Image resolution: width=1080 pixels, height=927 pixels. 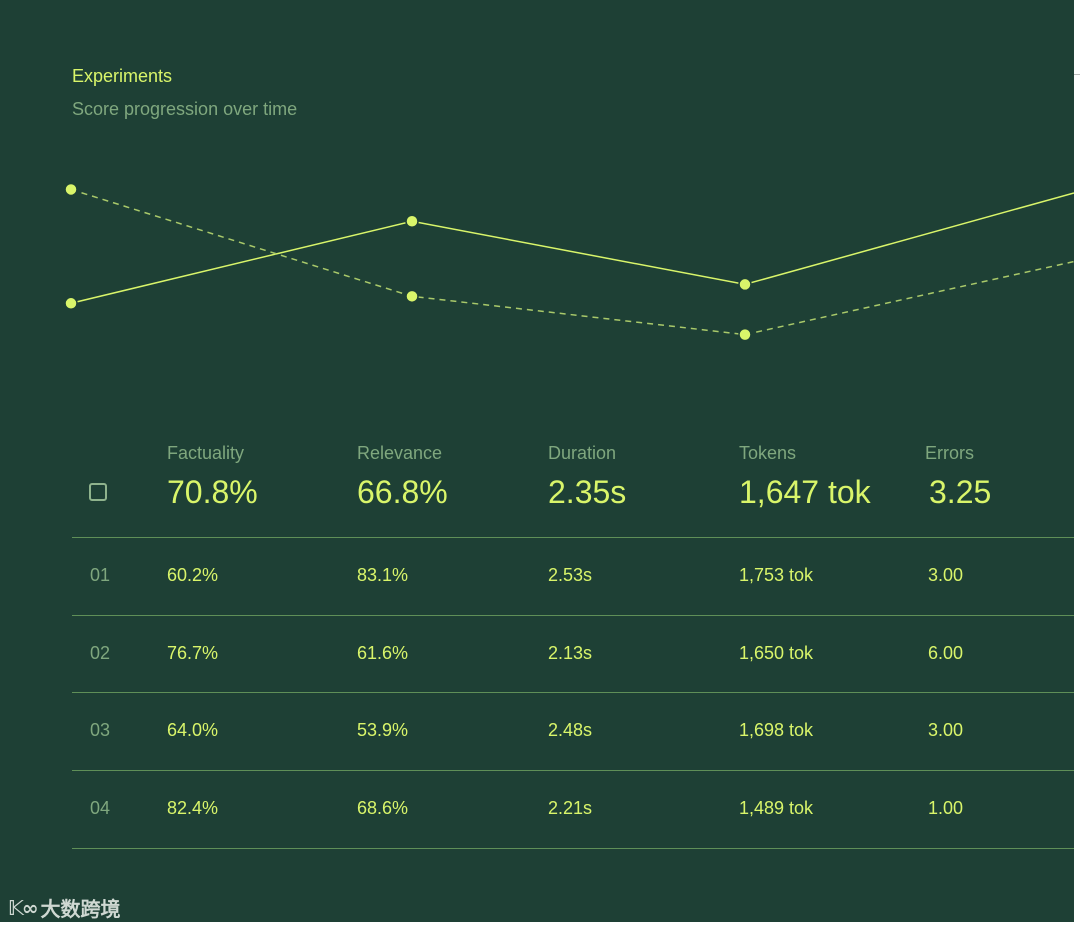 I want to click on cell-relevance: 61.6%, so click(x=383, y=653).